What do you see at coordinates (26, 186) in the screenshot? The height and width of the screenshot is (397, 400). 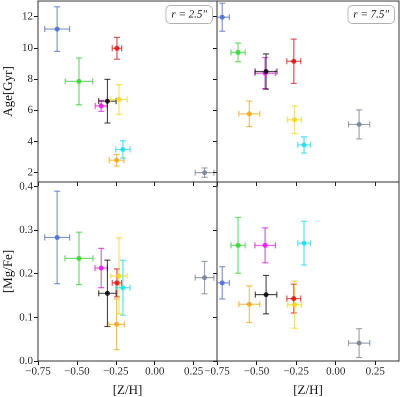 I see `y-tick-label: 0.4` at bounding box center [26, 186].